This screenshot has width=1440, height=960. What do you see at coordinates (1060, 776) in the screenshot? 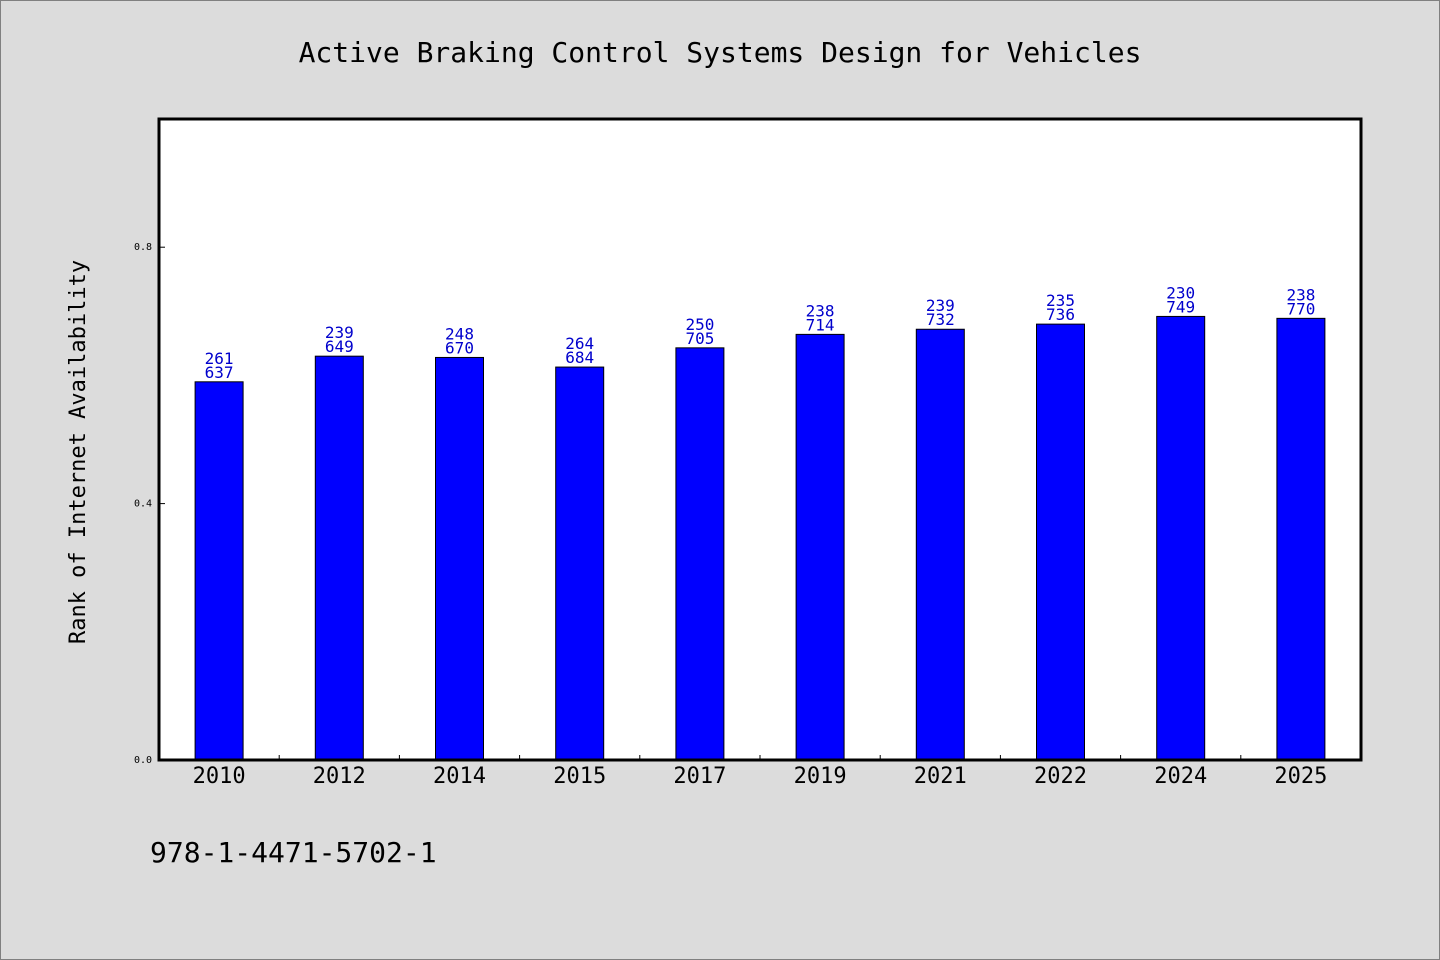
I see `x-tick-label-2022: 2022` at bounding box center [1060, 776].